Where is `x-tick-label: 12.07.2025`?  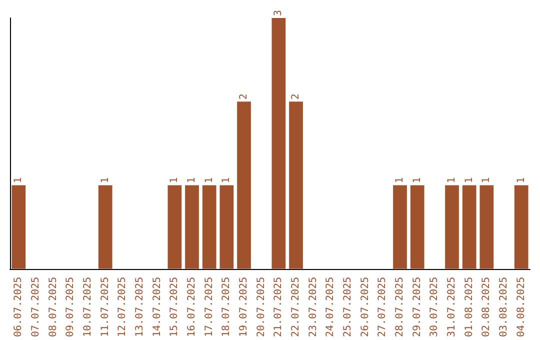
x-tick-label: 12.07.2025 is located at coordinates (122, 307).